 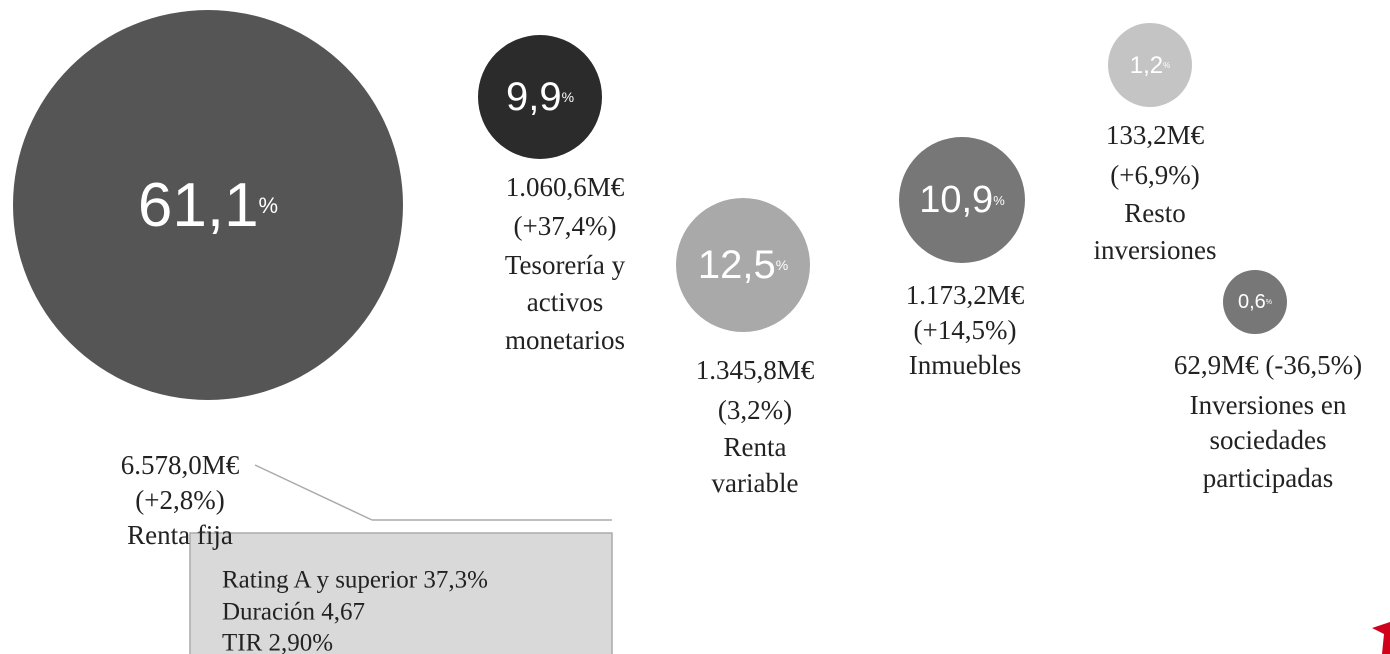 I want to click on percent: 0,6%, so click(x=1255, y=302).